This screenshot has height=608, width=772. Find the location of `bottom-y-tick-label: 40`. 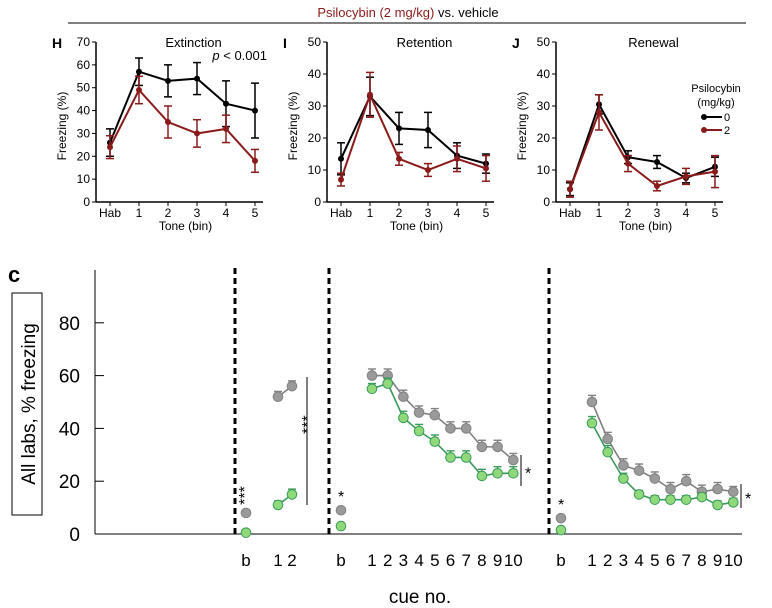

bottom-y-tick-label: 40 is located at coordinates (69, 429).